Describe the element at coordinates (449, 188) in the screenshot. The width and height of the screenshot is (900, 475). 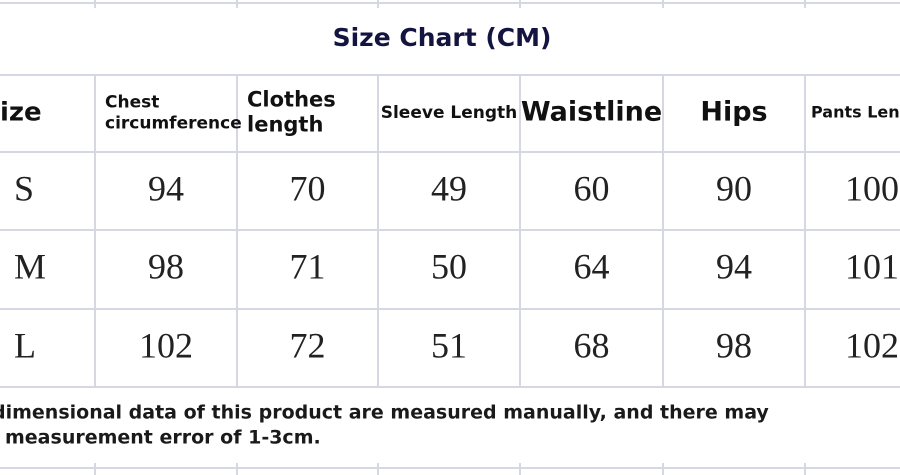
I see `table-cell: 49` at that location.